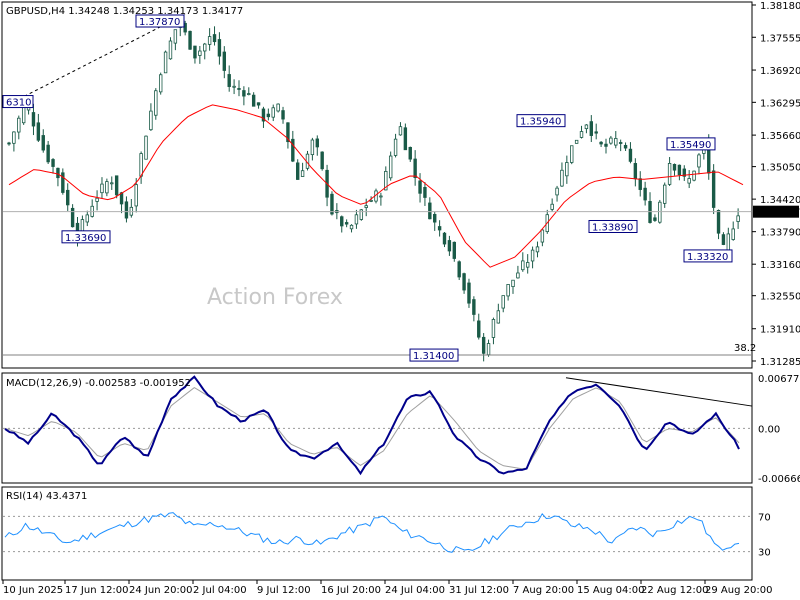  I want to click on price-level-label: 1.35490, so click(690, 145).